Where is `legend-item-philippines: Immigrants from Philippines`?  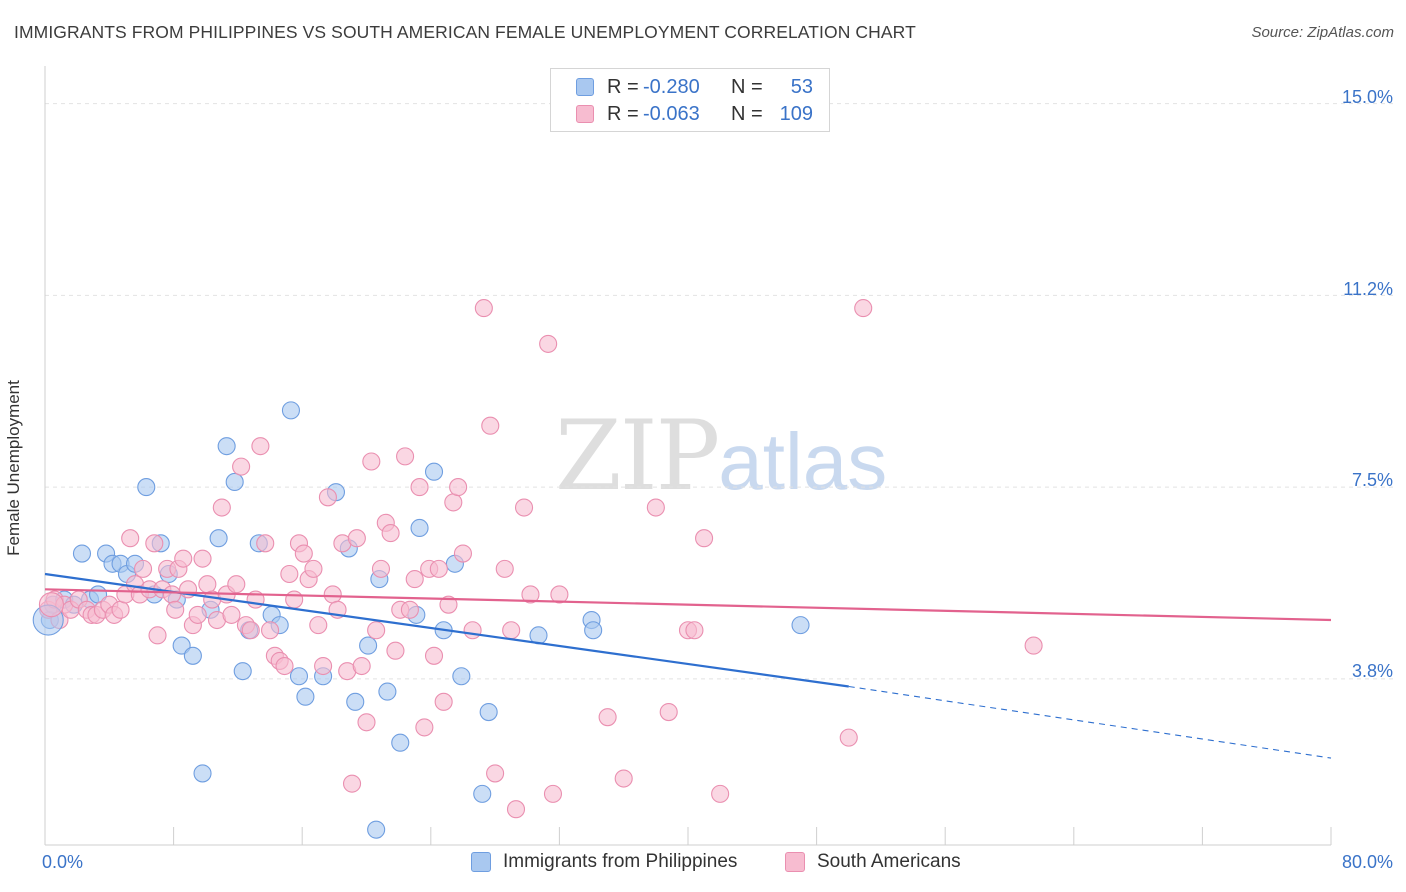 legend-item-philippines: Immigrants from Philippines is located at coordinates (604, 862).